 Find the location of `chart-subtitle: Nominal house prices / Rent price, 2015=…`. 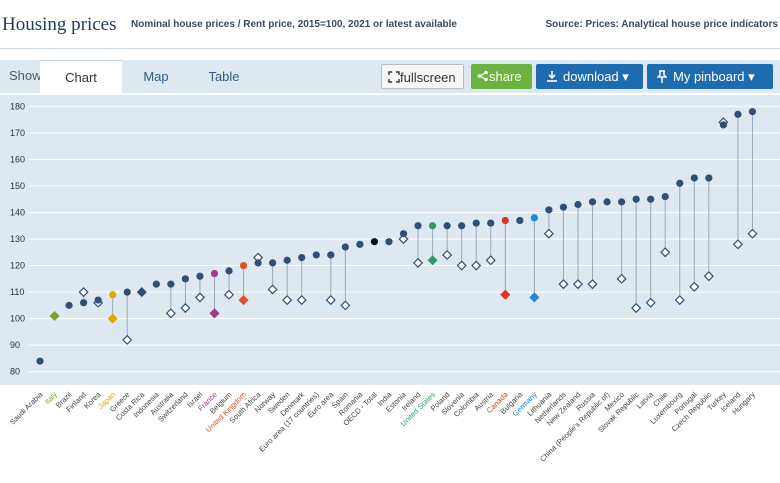

chart-subtitle: Nominal house prices / Rent price, 2015=… is located at coordinates (294, 24).